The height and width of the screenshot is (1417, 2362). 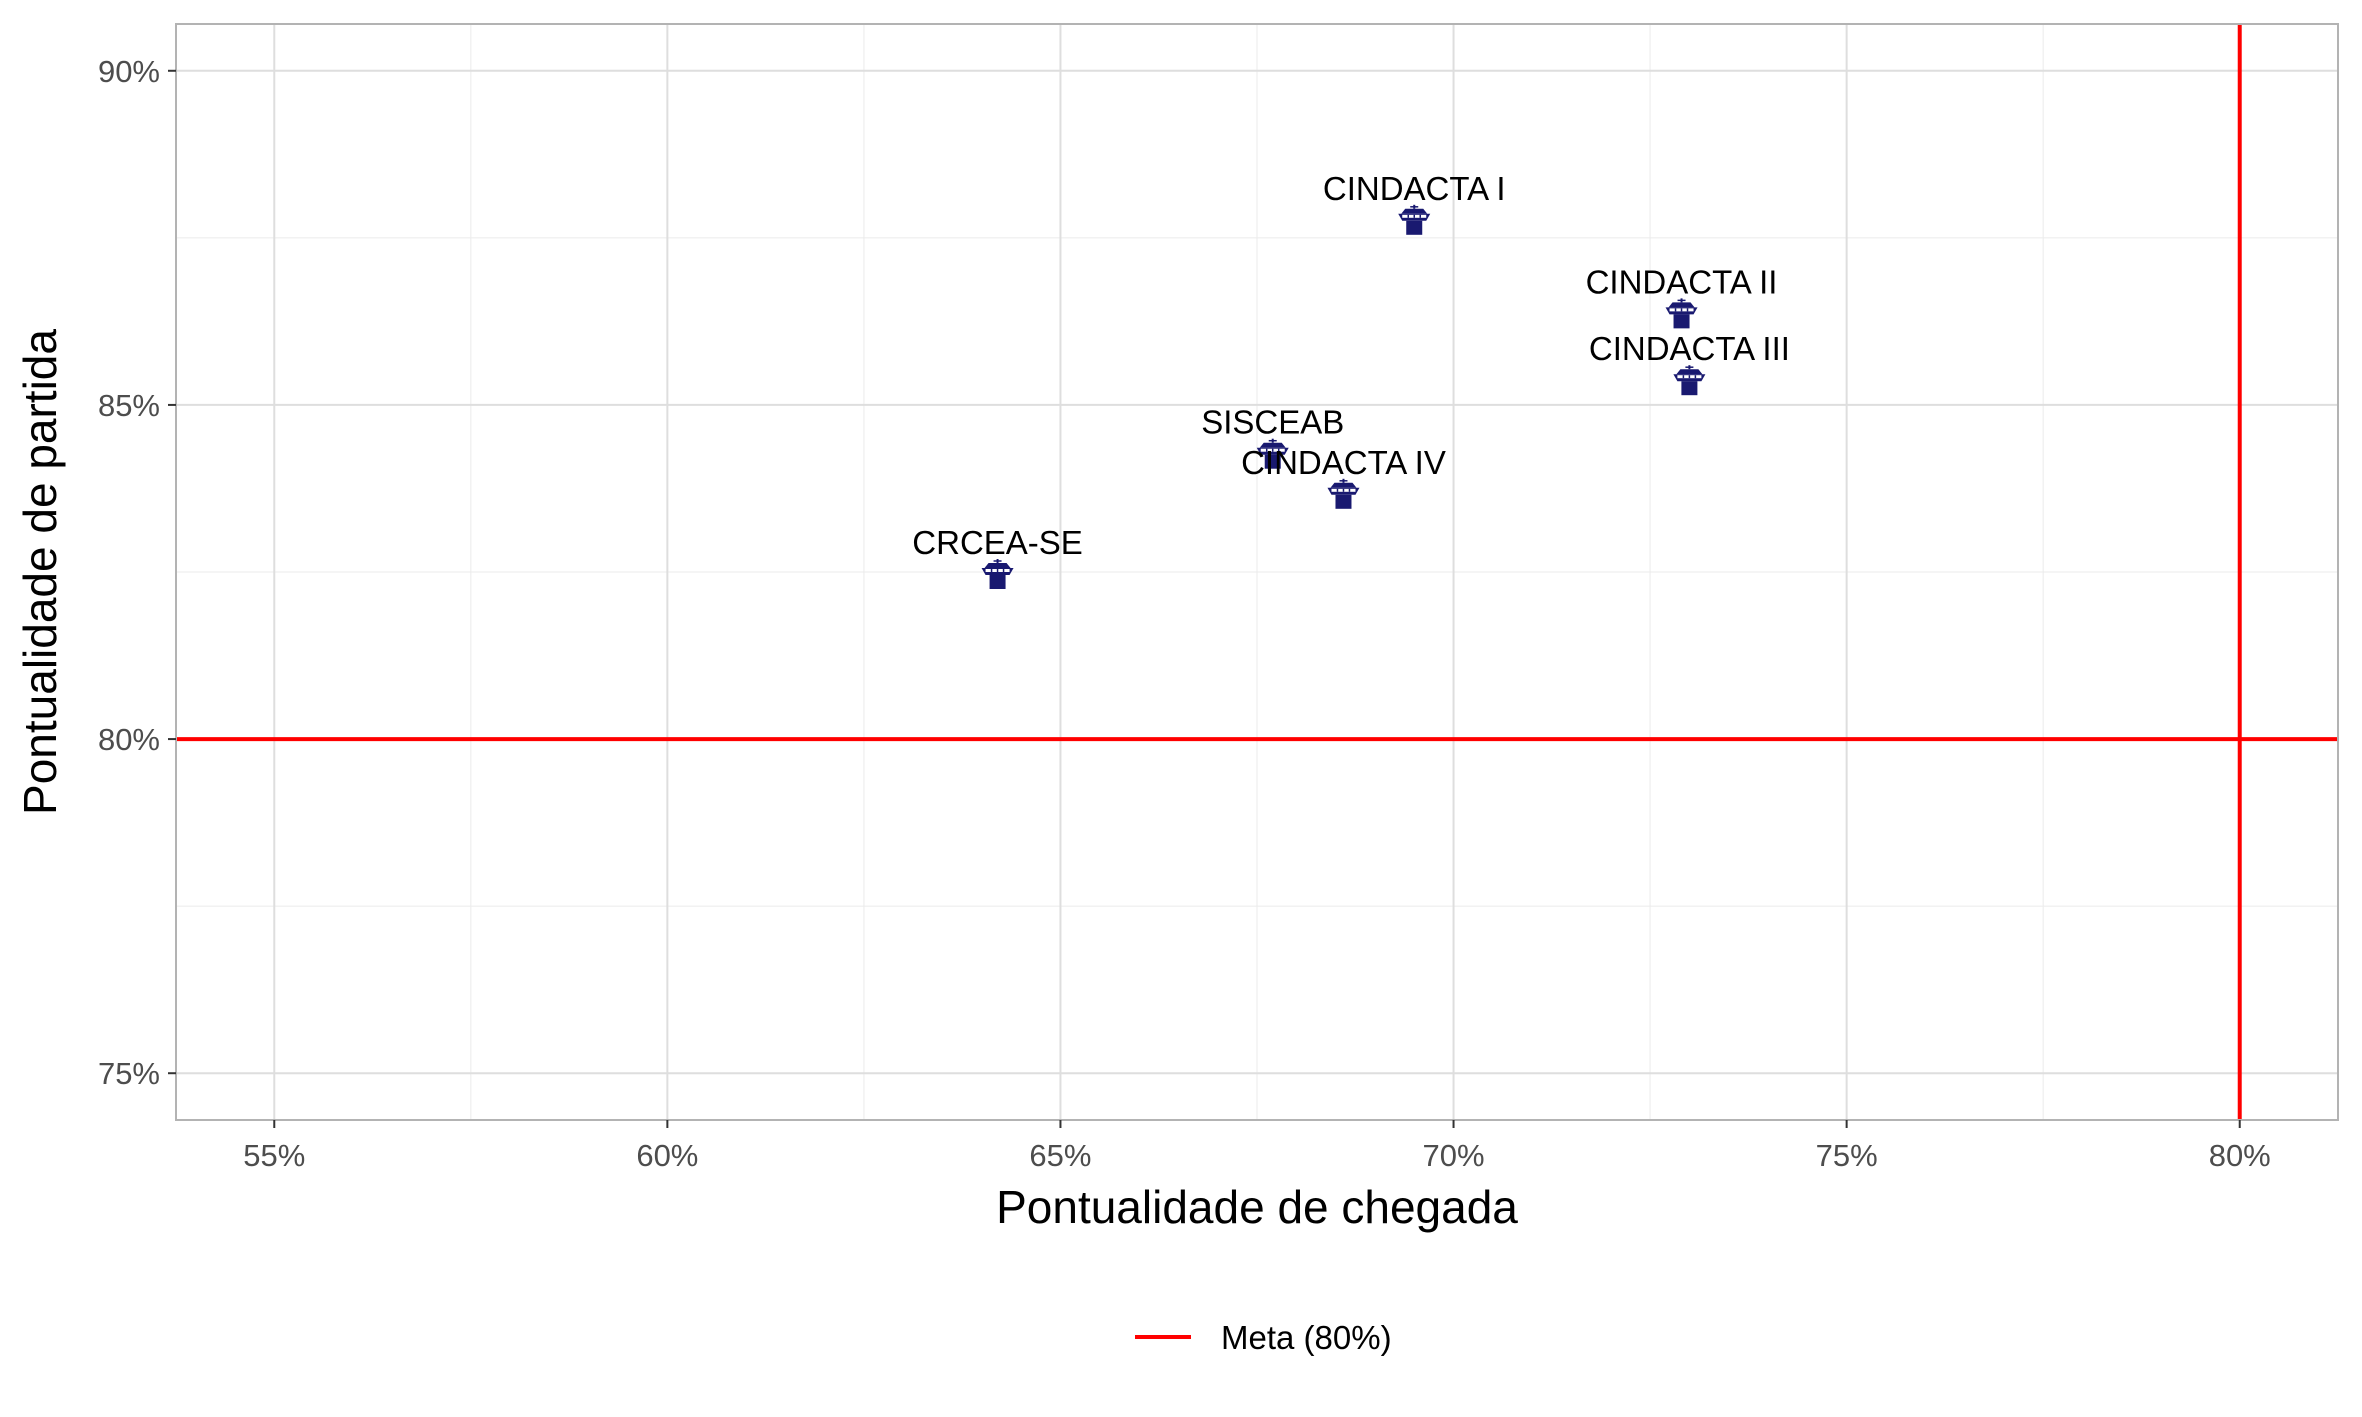 What do you see at coordinates (129, 405) in the screenshot?
I see `y-tick-label: 85%` at bounding box center [129, 405].